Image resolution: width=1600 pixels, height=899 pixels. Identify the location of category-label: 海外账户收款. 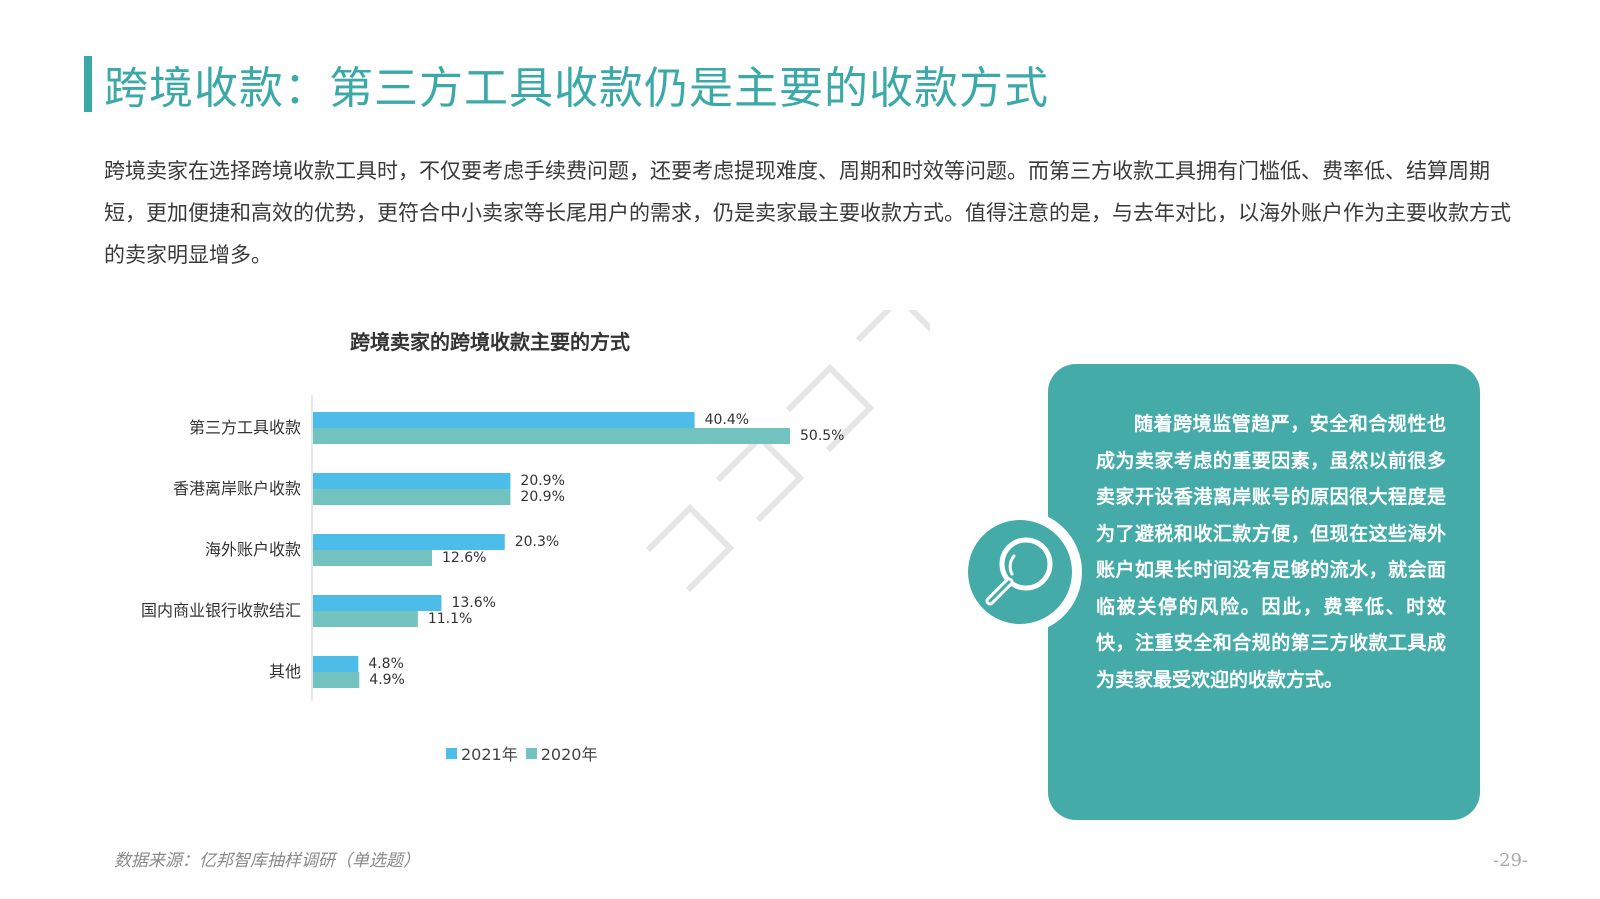
(253, 549).